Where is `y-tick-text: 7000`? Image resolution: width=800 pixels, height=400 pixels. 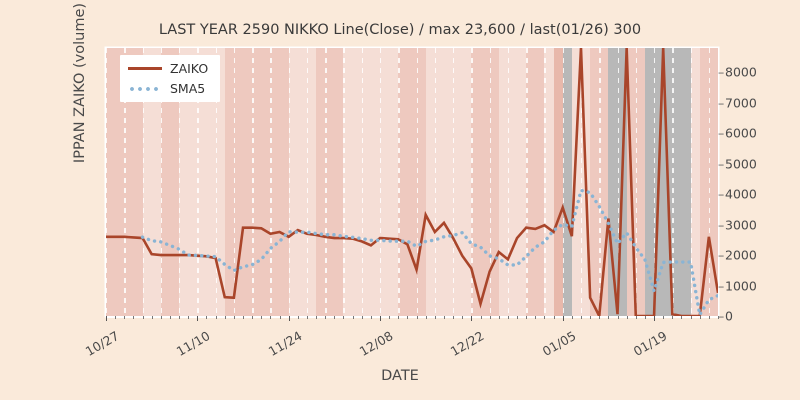 y-tick-text: 7000 is located at coordinates (741, 103).